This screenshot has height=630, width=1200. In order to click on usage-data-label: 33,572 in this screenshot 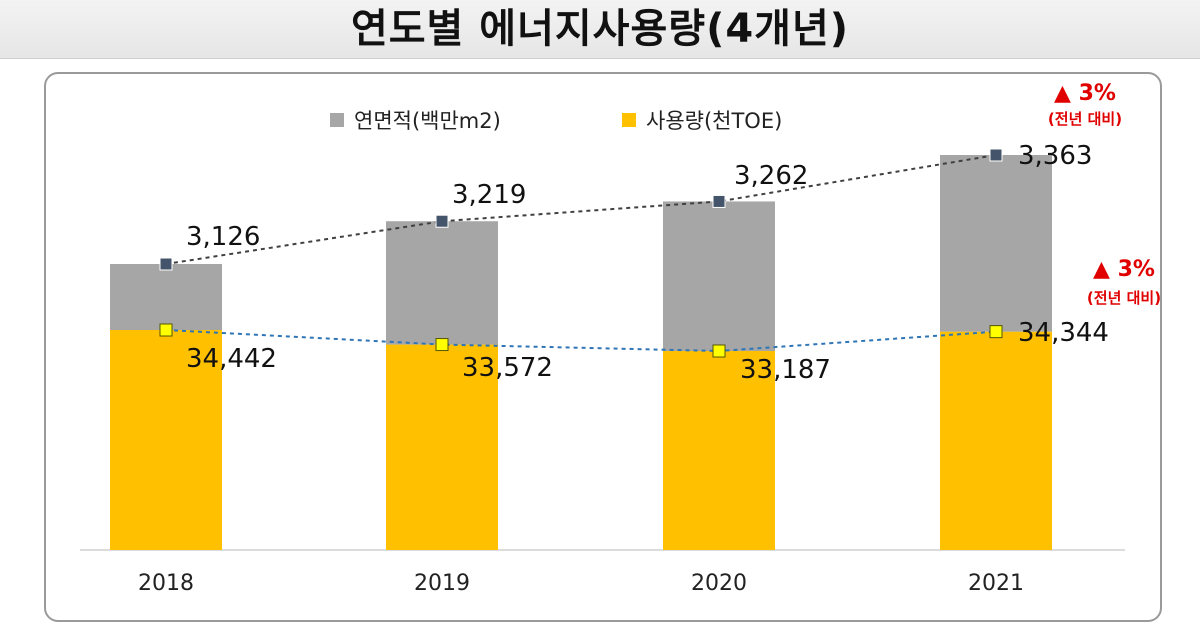, I will do `click(507, 368)`.